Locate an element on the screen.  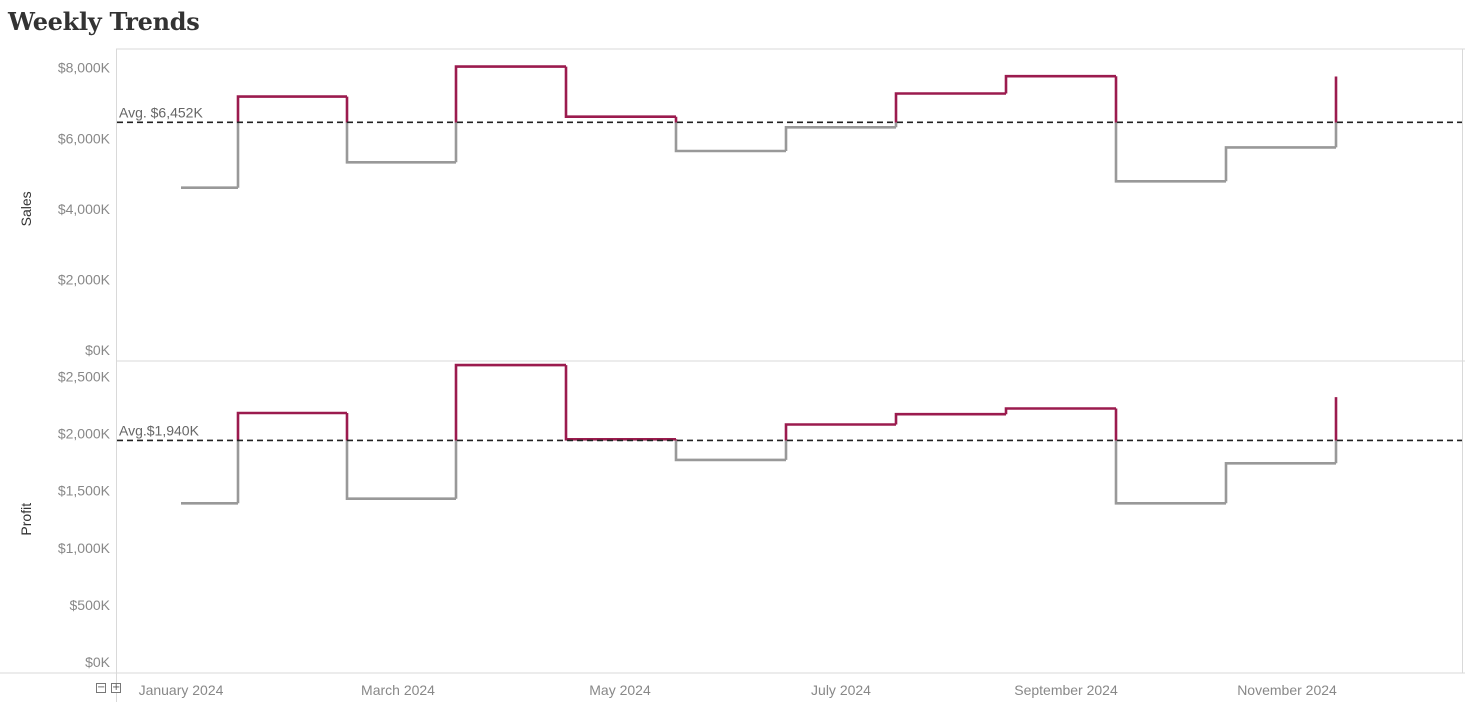
sales-ytick-label: $4,000K is located at coordinates (84, 209).